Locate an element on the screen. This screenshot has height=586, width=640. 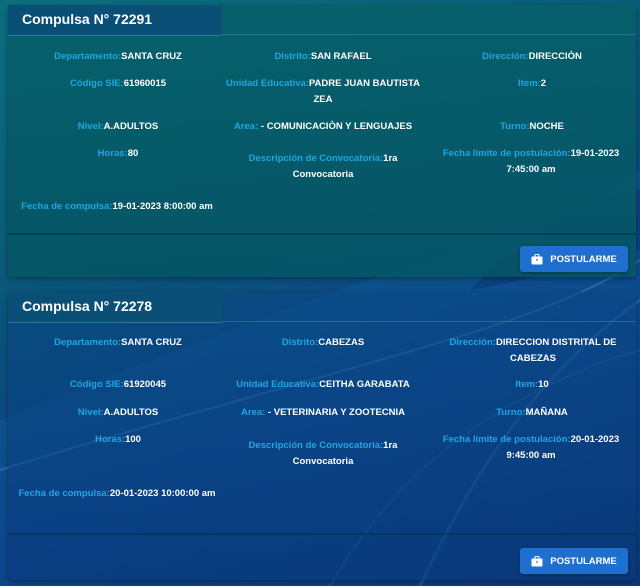
fecha-compulsa-value: 20-01-2023 10:00:00 am is located at coordinates (162, 493).